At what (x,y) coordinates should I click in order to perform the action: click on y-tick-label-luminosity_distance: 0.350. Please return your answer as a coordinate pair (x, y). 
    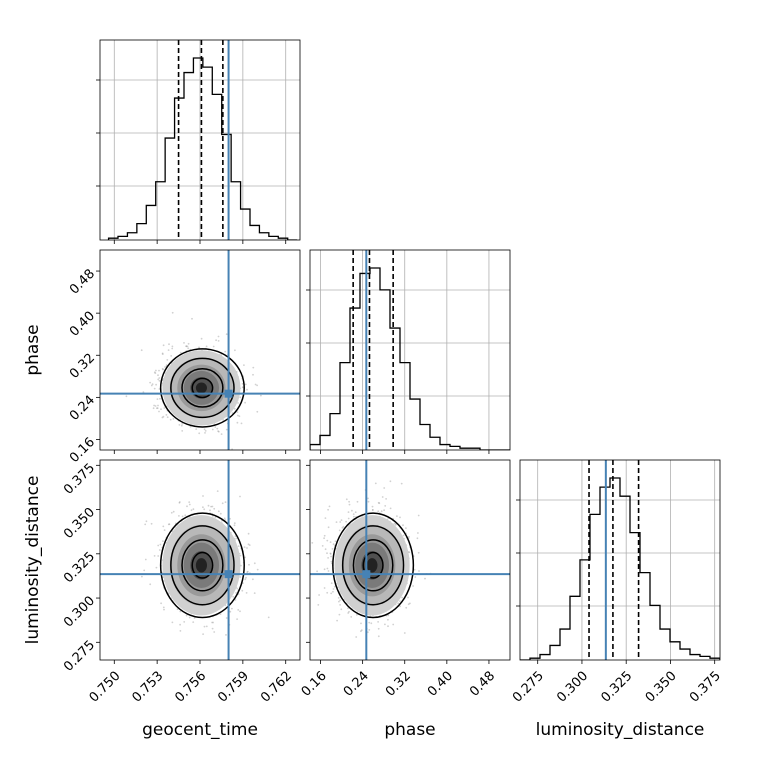
    Looking at the image, I should click on (79, 523).